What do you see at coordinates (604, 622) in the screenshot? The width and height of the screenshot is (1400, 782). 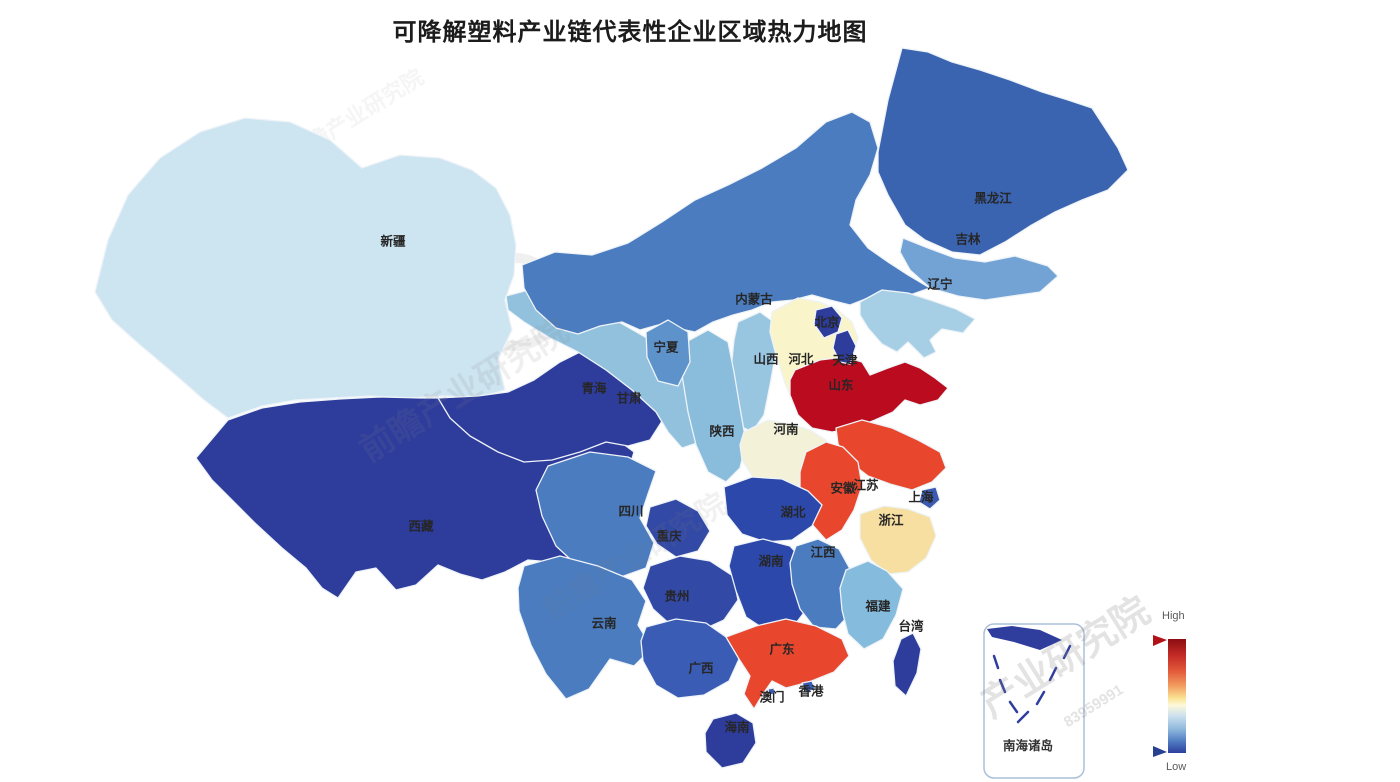 I see `province-label-yunnan: 云南` at bounding box center [604, 622].